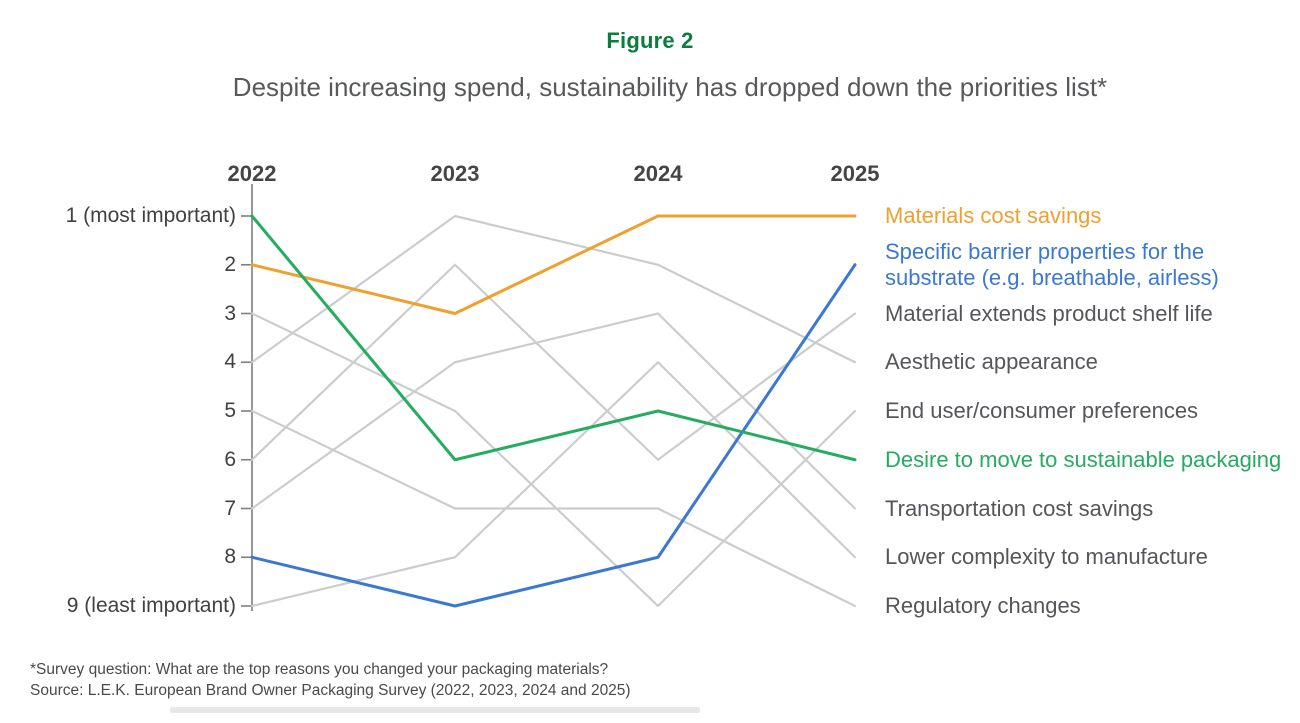 Image resolution: width=1300 pixels, height=723 pixels. Describe the element at coordinates (1042, 410) in the screenshot. I see `series-label-end-user-consumer-preferences: End user/consumer preferences` at that location.